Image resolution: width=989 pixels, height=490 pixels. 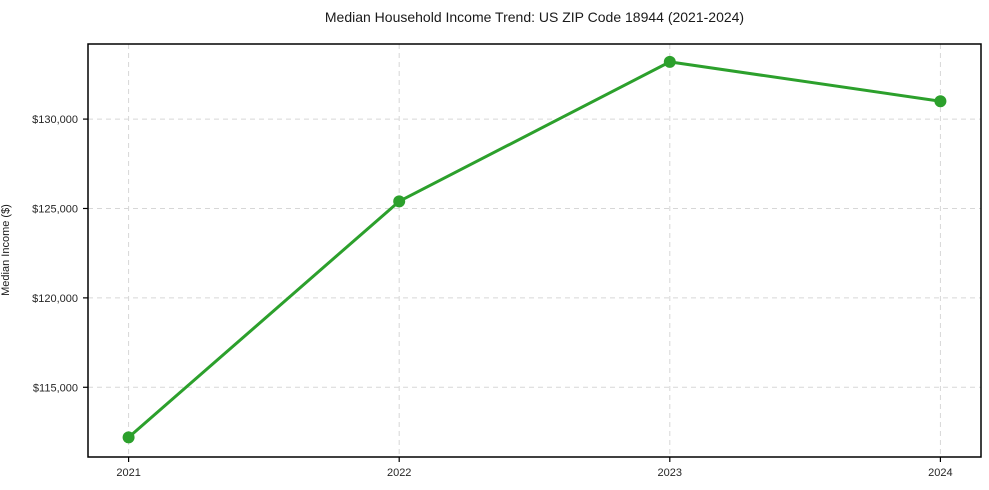 What do you see at coordinates (669, 61) in the screenshot?
I see `data-point-2023` at bounding box center [669, 61].